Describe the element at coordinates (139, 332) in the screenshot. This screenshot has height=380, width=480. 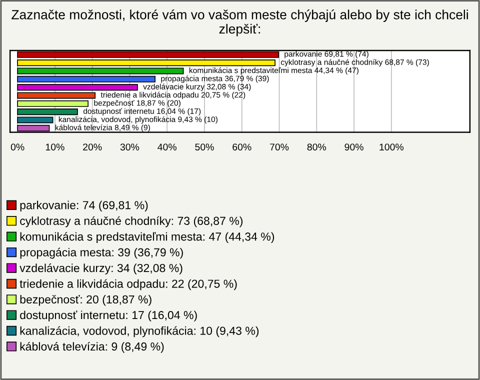
I see `legend-label: kanalizácia, vodovod, plynofikácia: 10 (9,43 %)` at that location.